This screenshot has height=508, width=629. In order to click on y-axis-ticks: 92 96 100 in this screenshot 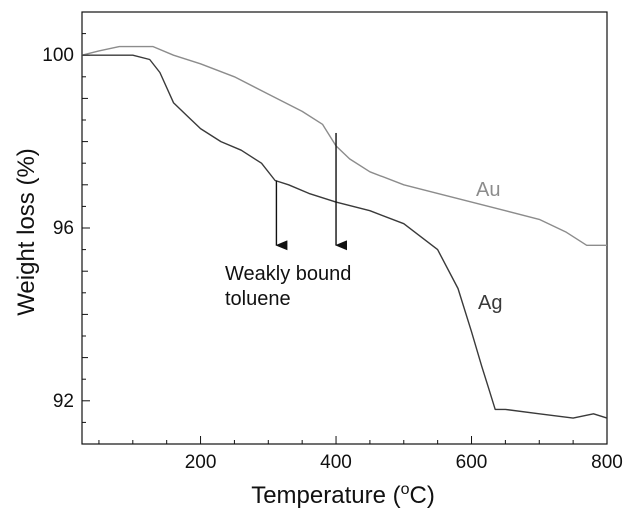, I will do `click(66, 228)`.